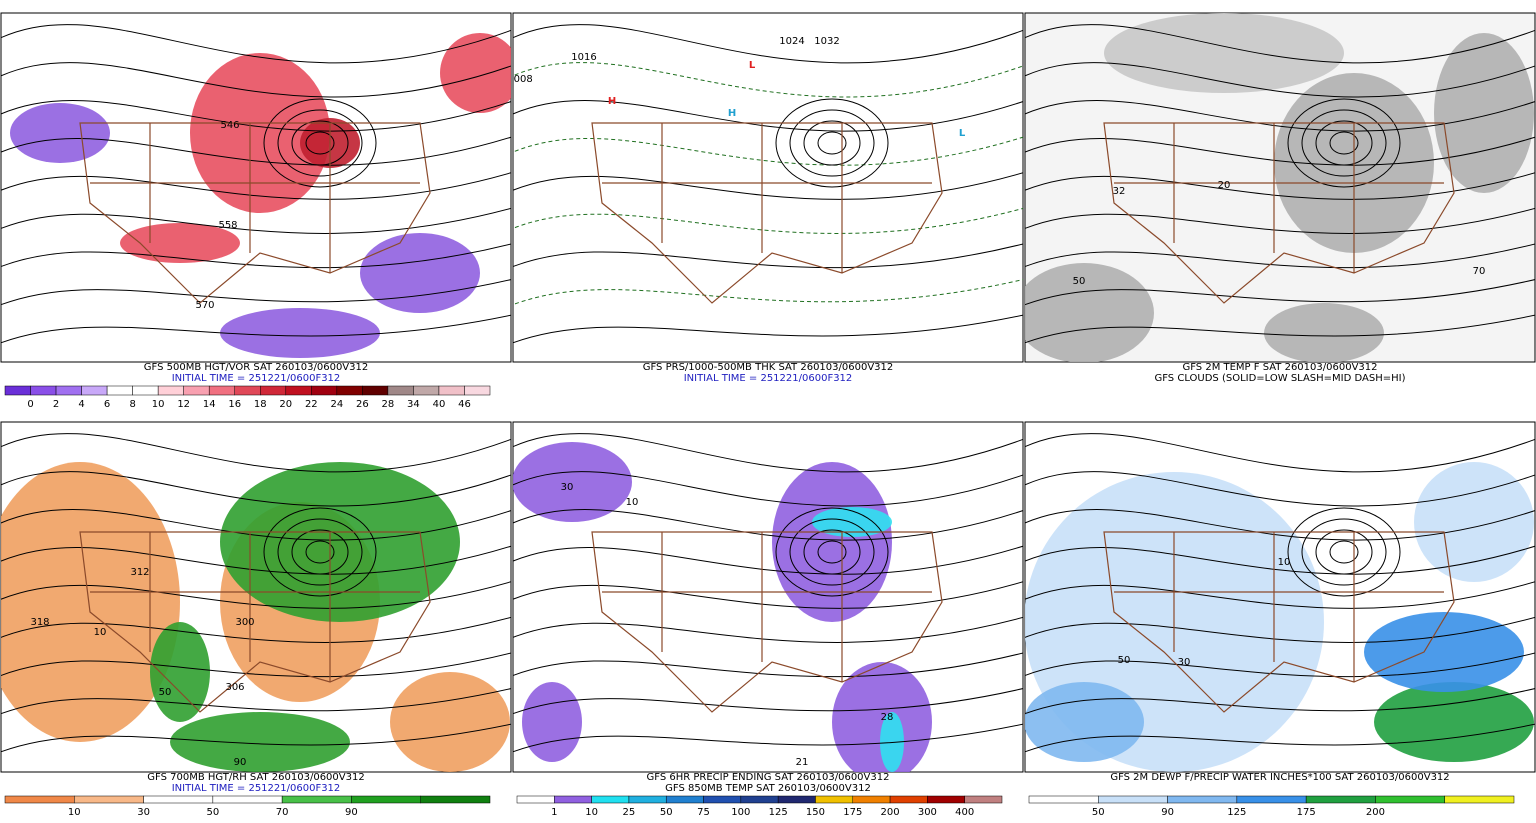 The width and height of the screenshot is (1536, 823). I want to click on legend-label: 300, so click(927, 812).